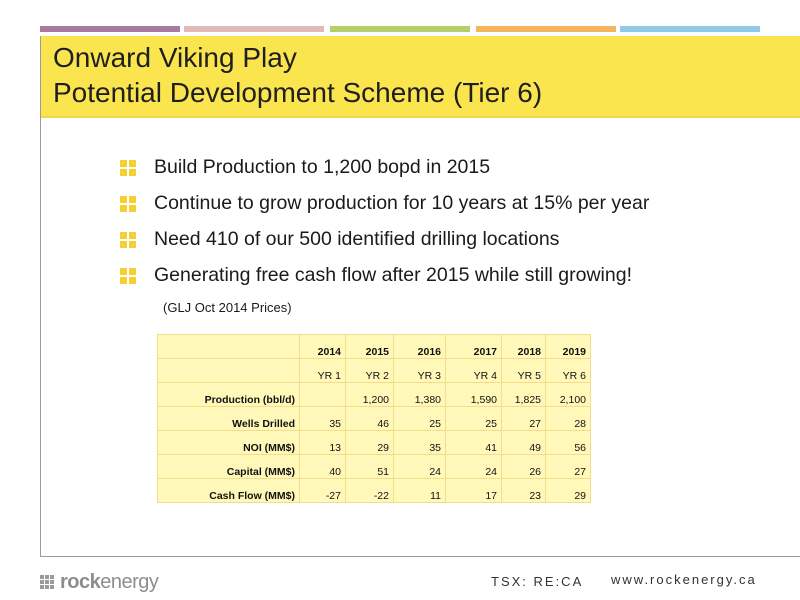  I want to click on logo-wordmark-bold: rock, so click(80, 582).